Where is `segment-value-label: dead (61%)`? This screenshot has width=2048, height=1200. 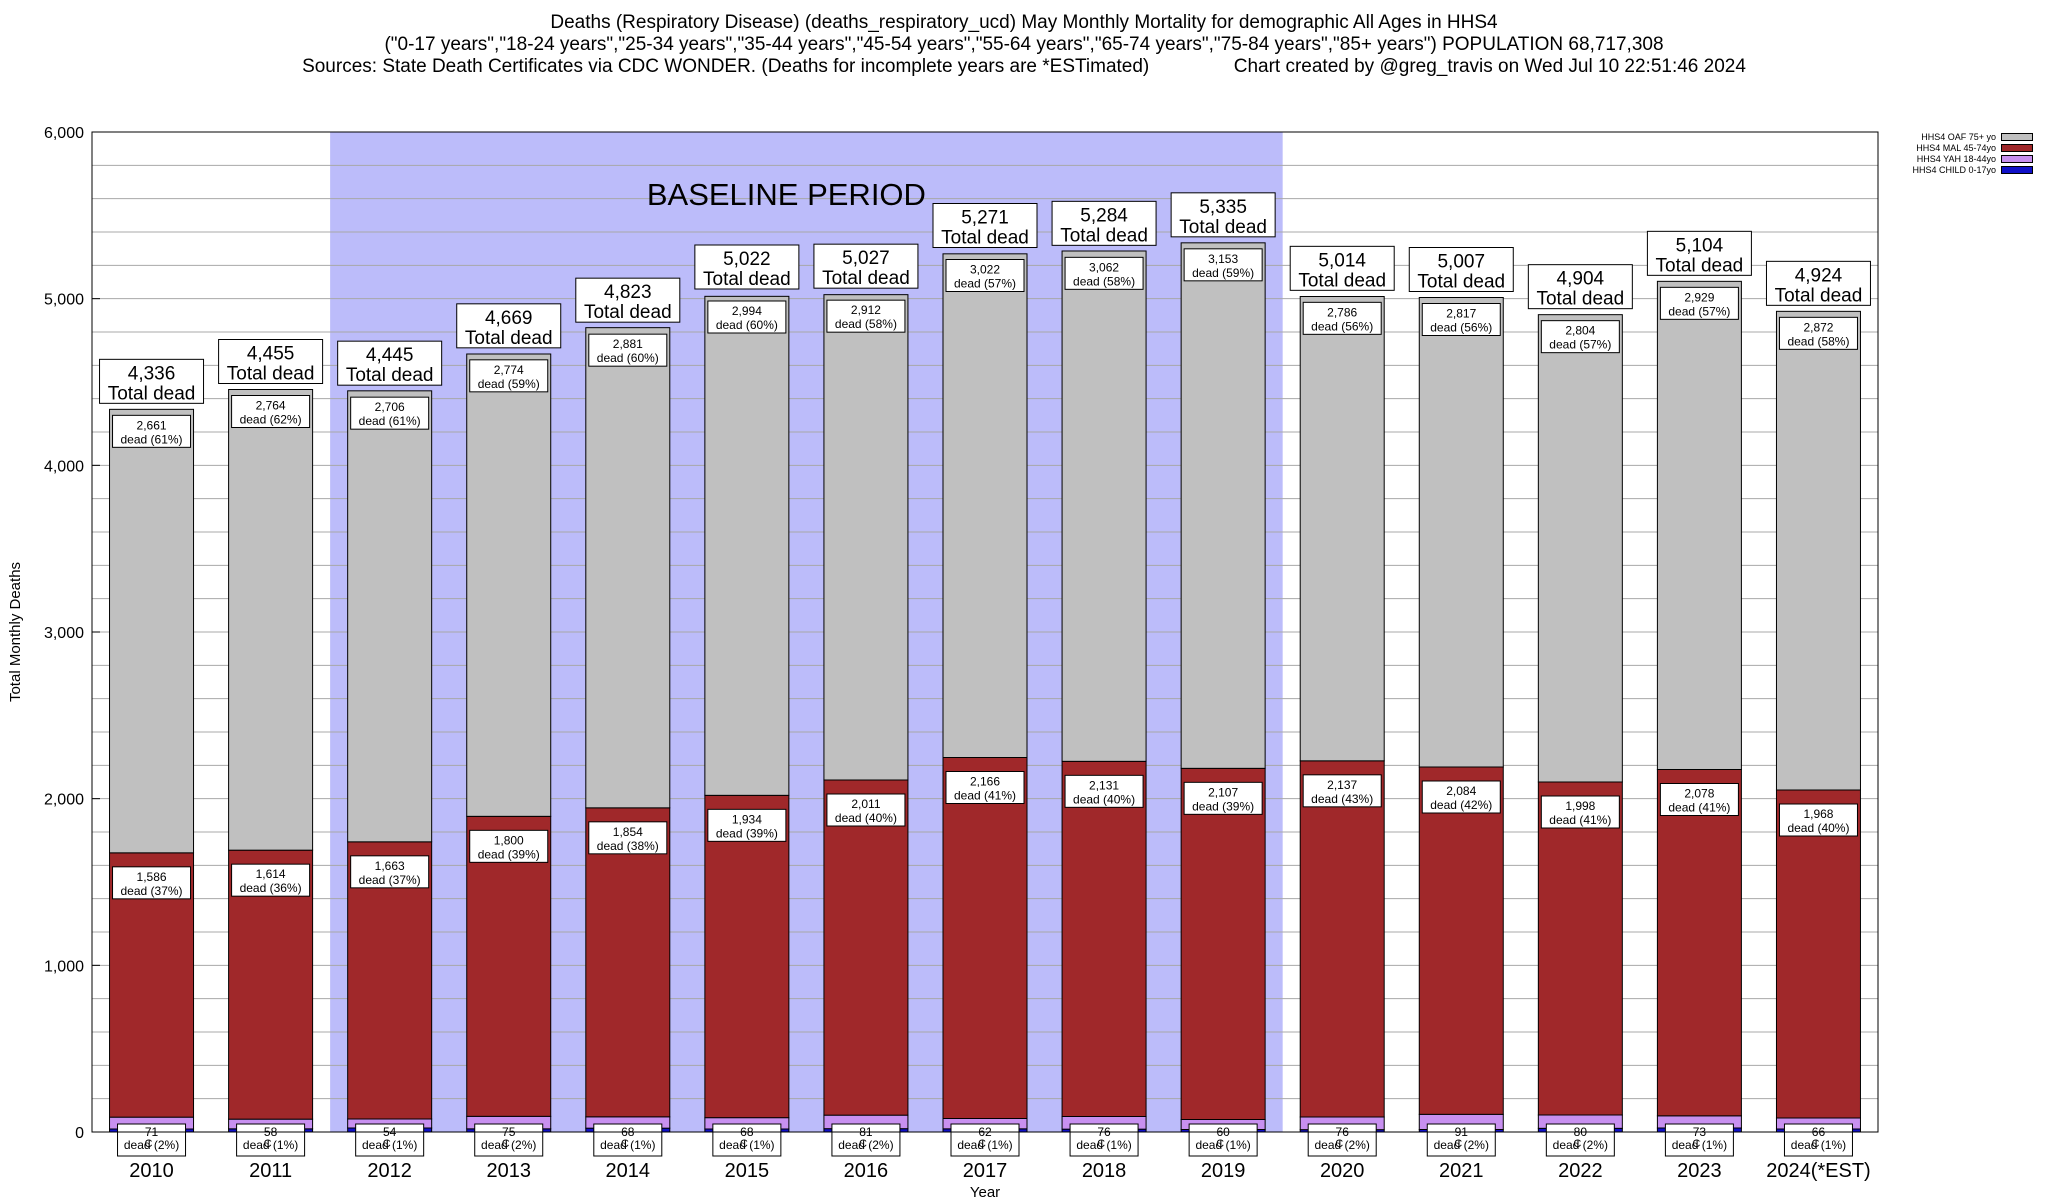 segment-value-label: dead (61%) is located at coordinates (390, 421).